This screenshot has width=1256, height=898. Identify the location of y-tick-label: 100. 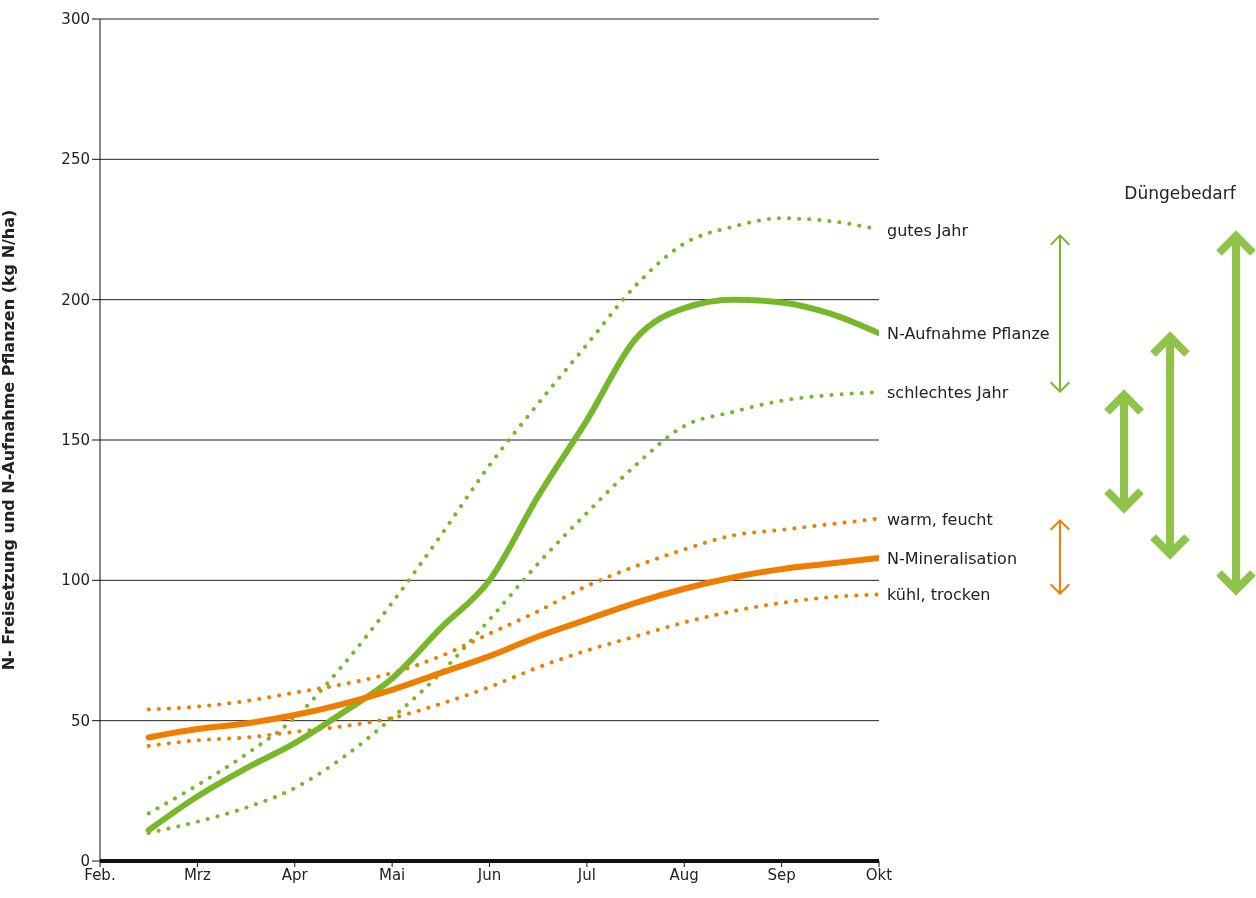
(75, 580).